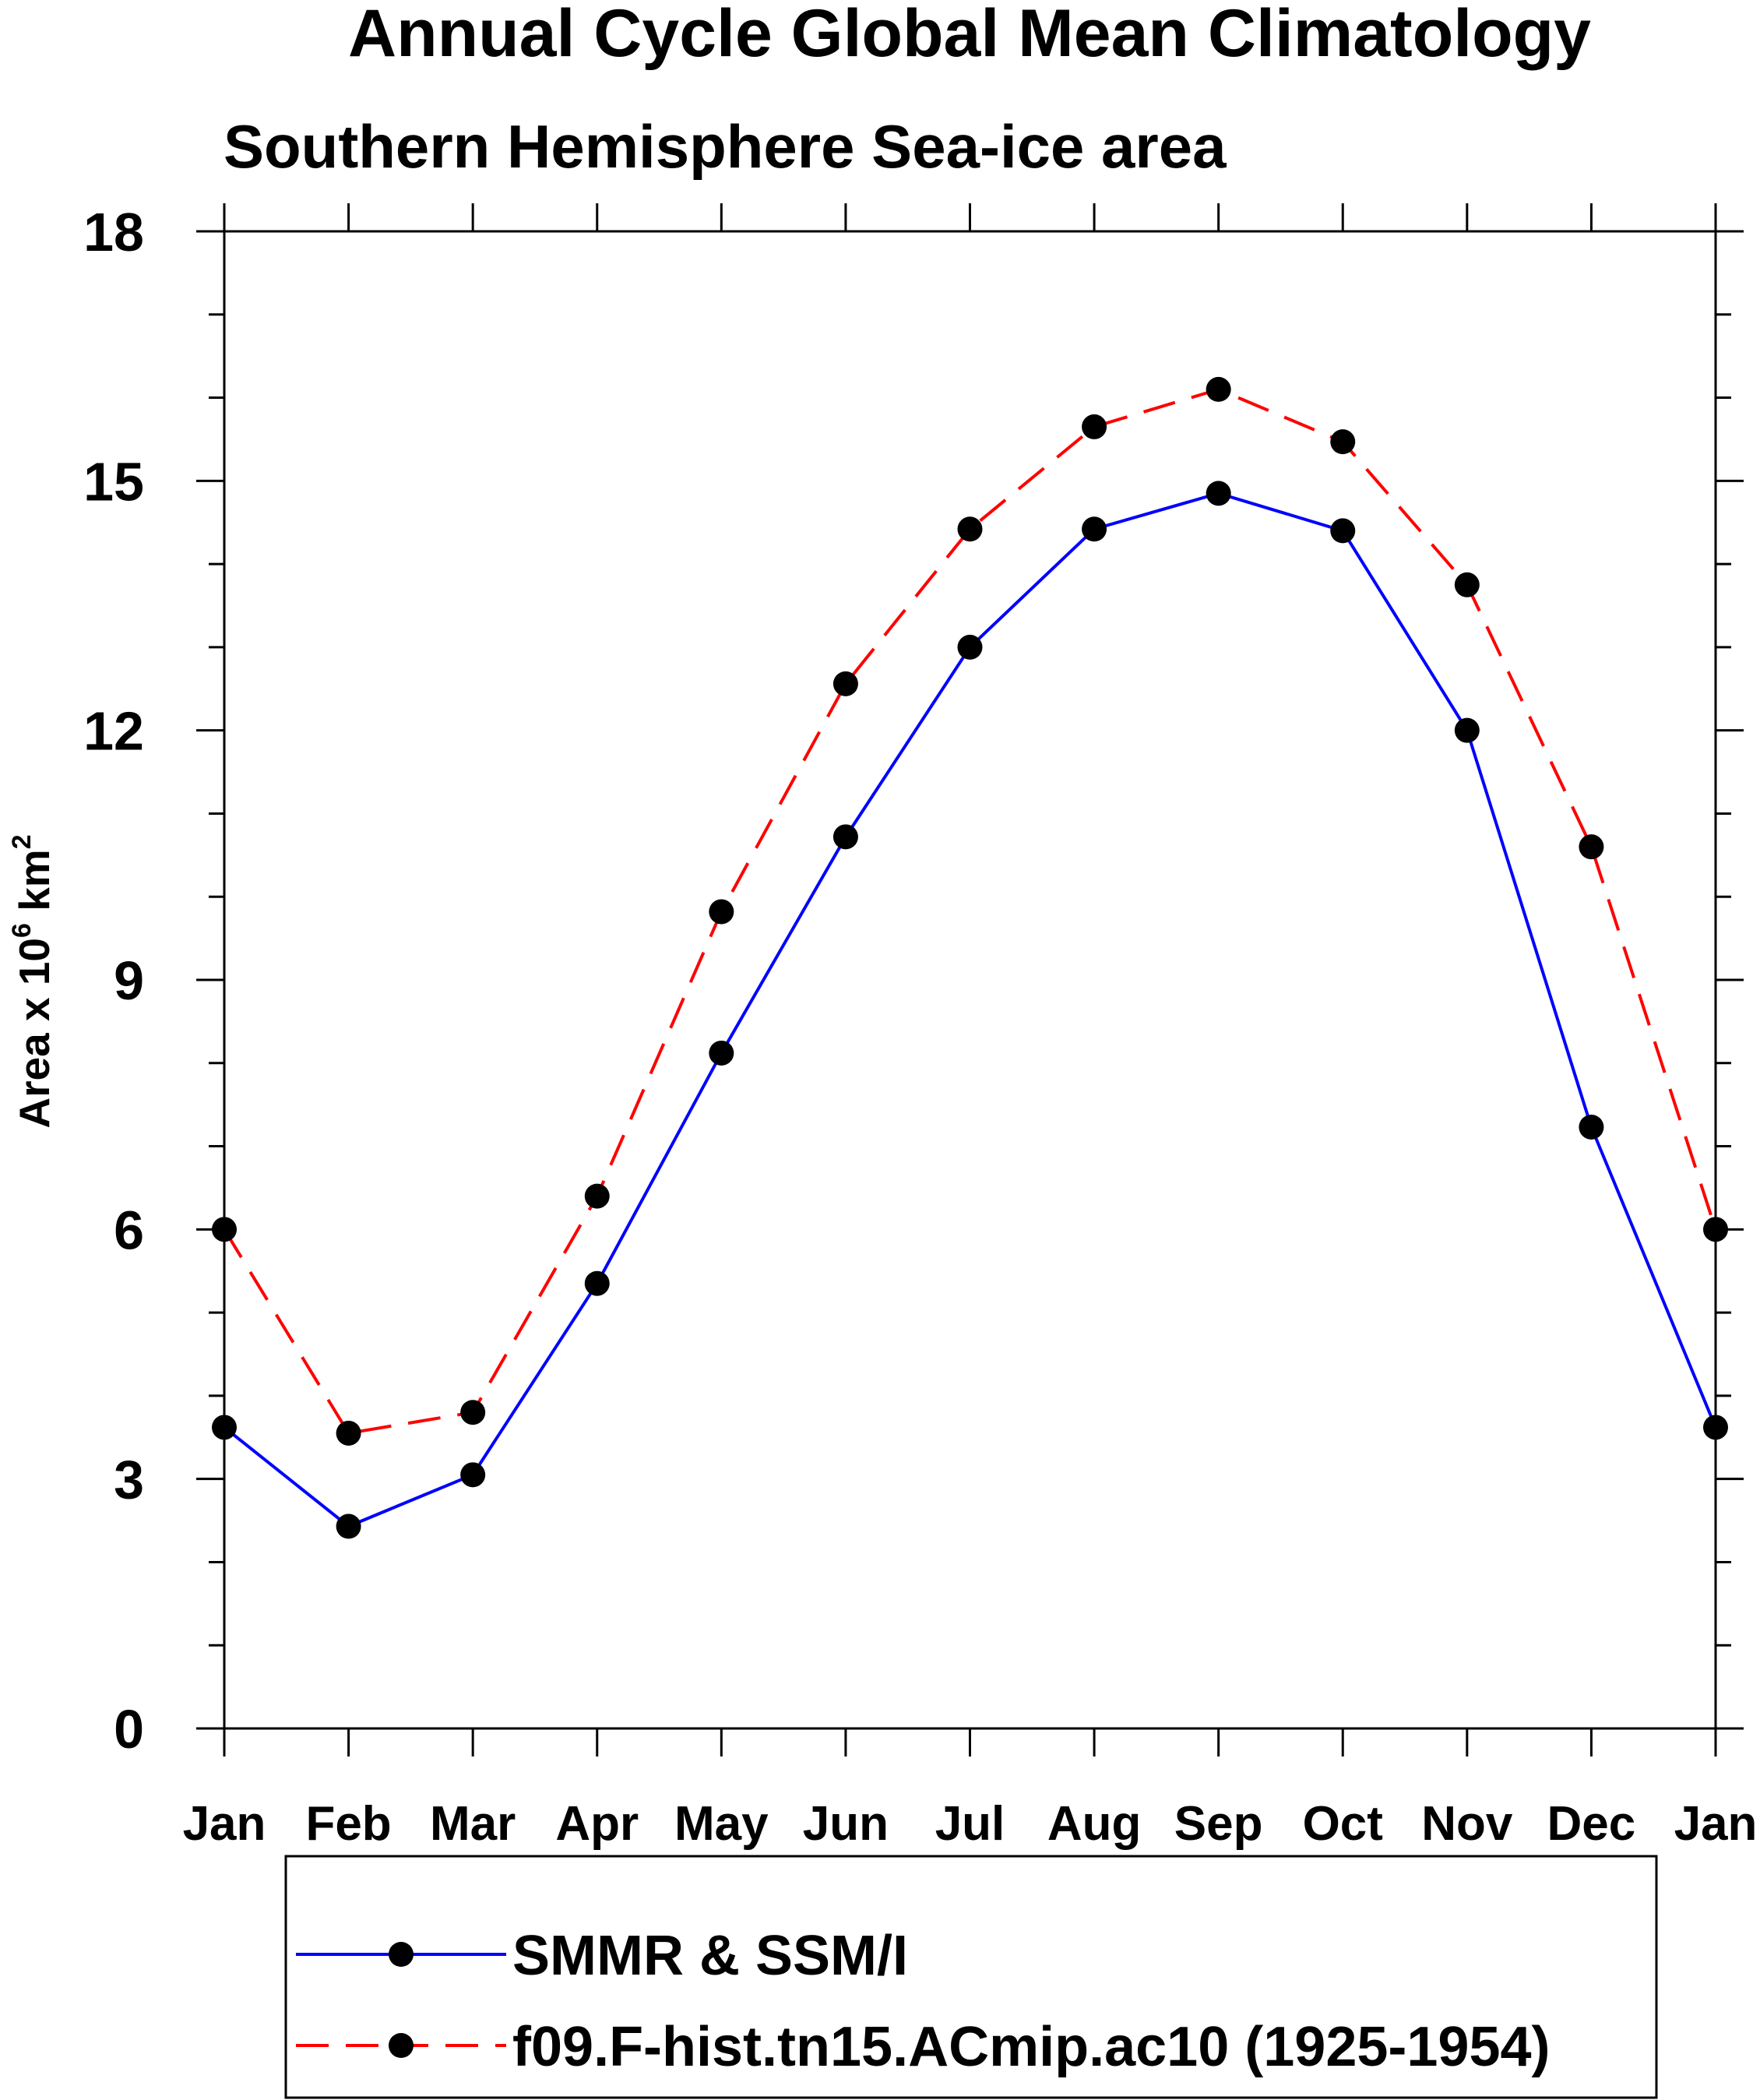 This screenshot has width=1760, height=2100. I want to click on y-tick-label: 3, so click(129, 1480).